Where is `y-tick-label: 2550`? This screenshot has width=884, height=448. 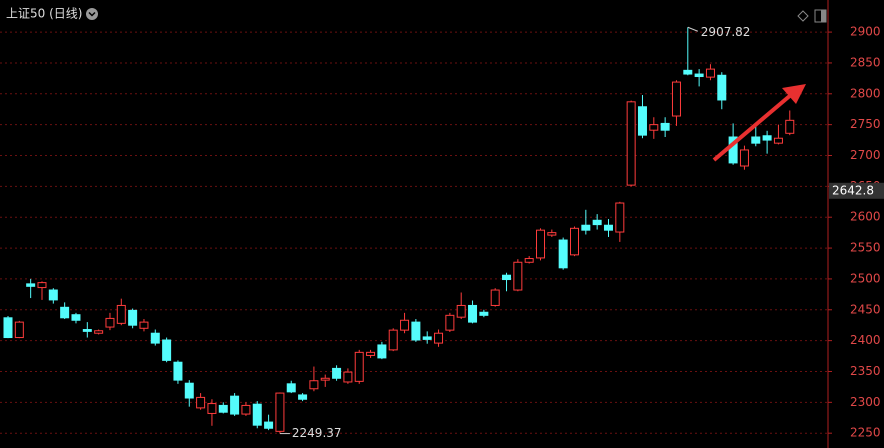
y-tick-label: 2550 is located at coordinates (865, 248).